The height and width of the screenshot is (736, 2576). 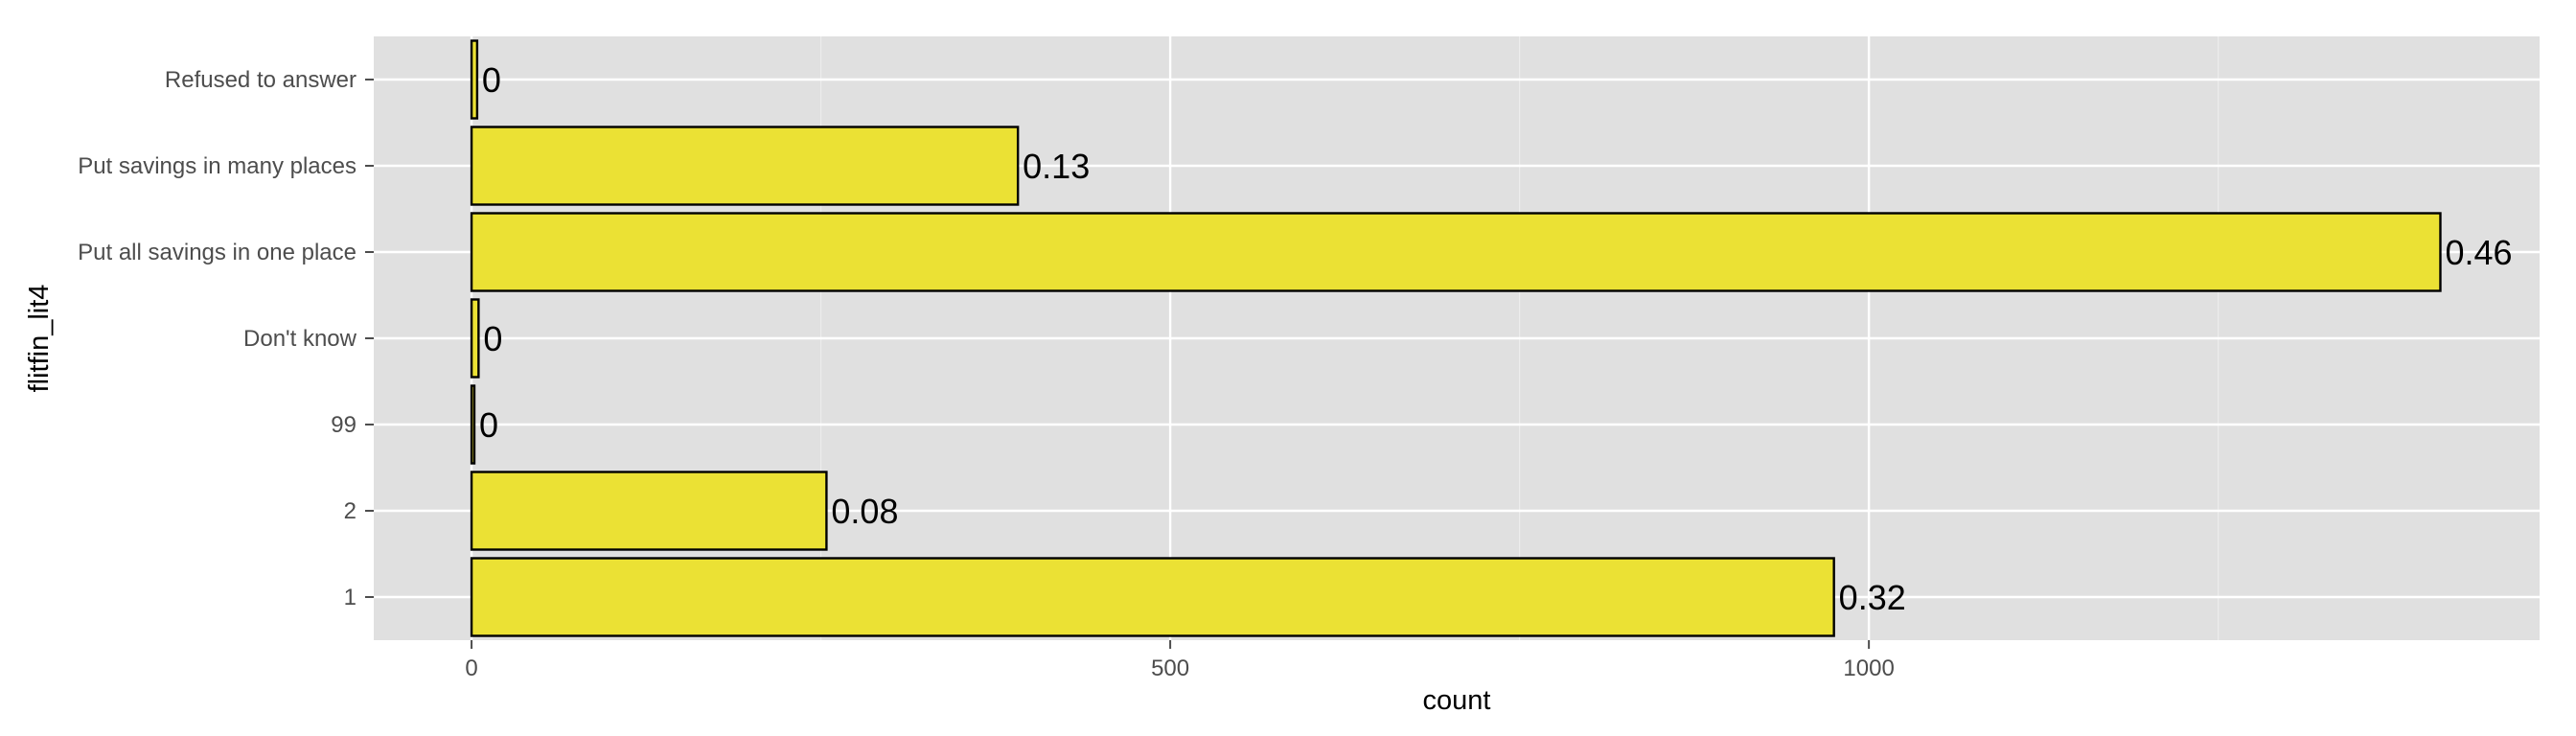 I want to click on bar-value-label: 0.08, so click(x=864, y=512).